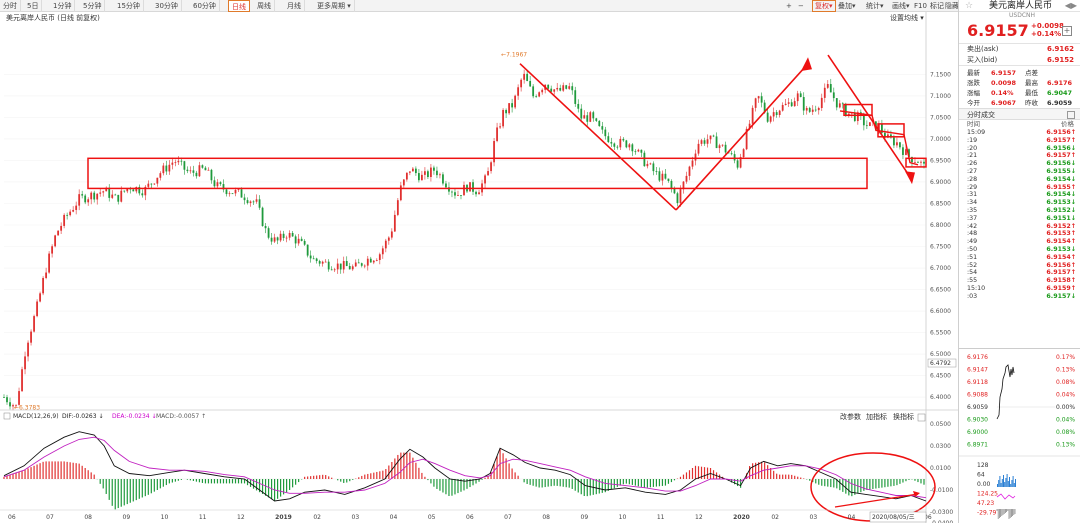 This screenshot has height=527, width=1080. Describe the element at coordinates (987, 494) in the screenshot. I see `mini-bottom-3: 124.25` at that location.